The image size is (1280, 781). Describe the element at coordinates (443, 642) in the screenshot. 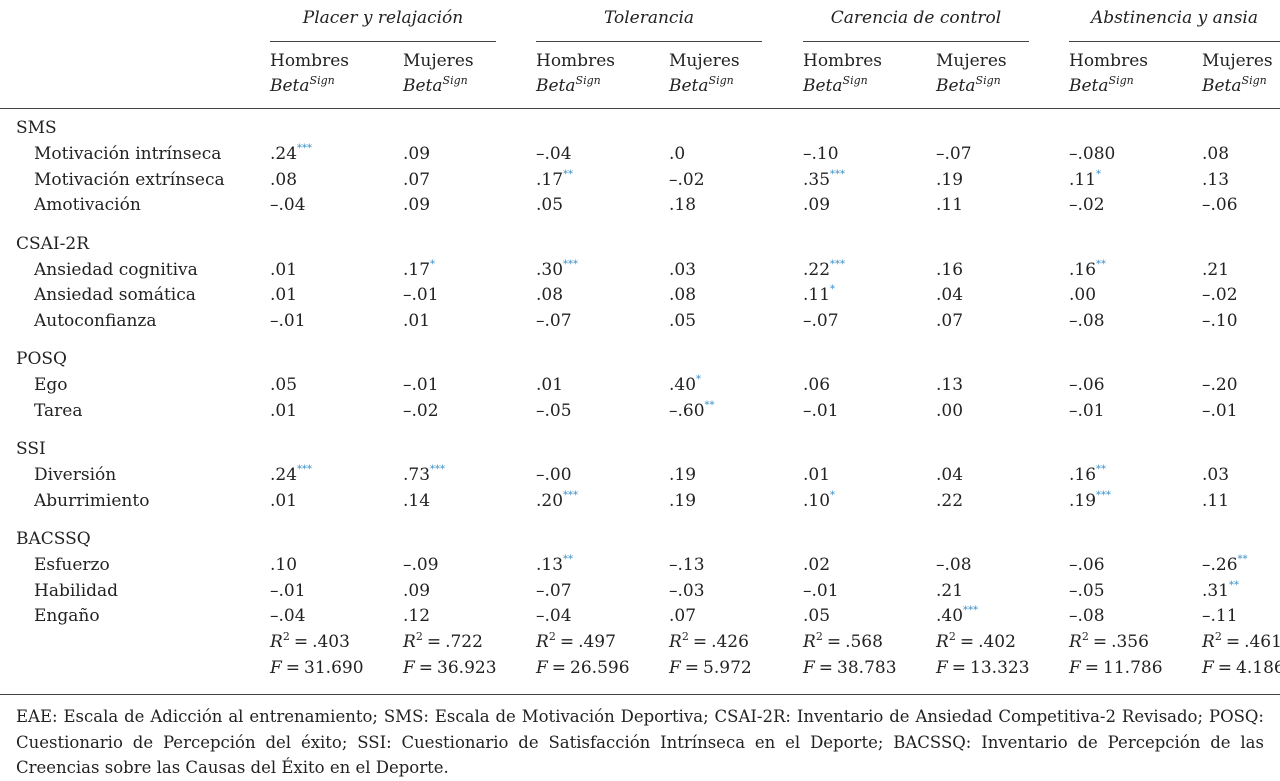

I see `r2-cell: R2 = .722` at that location.